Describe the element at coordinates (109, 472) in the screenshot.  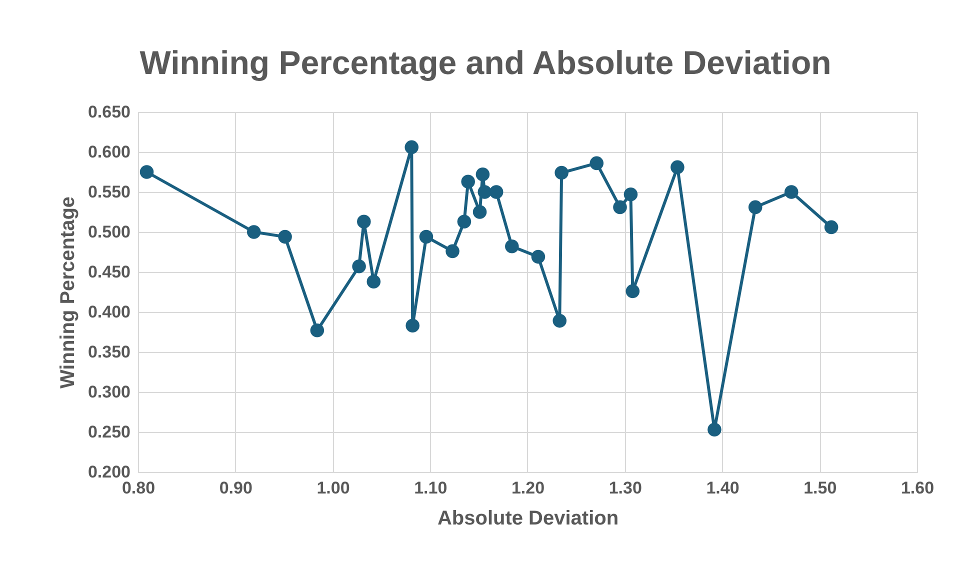
I see `y-tick-label: 0.200` at that location.